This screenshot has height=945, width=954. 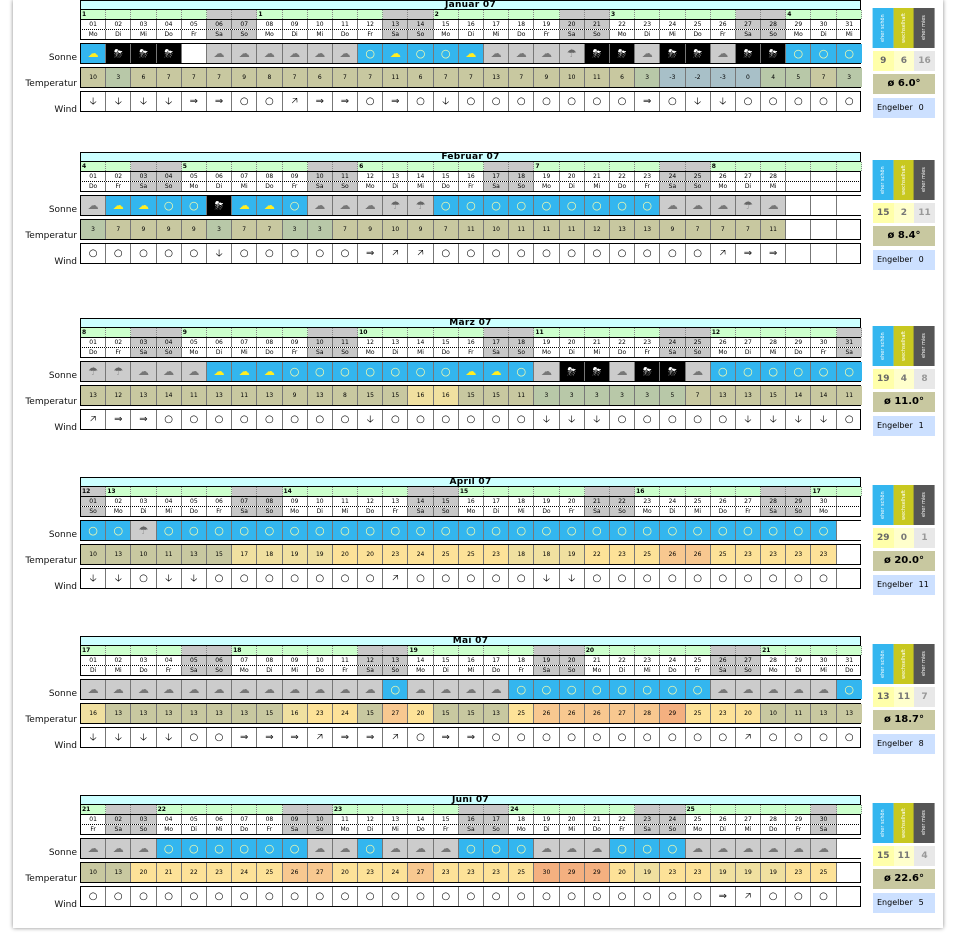 What do you see at coordinates (824, 176) in the screenshot?
I see `day-number-cell` at bounding box center [824, 176].